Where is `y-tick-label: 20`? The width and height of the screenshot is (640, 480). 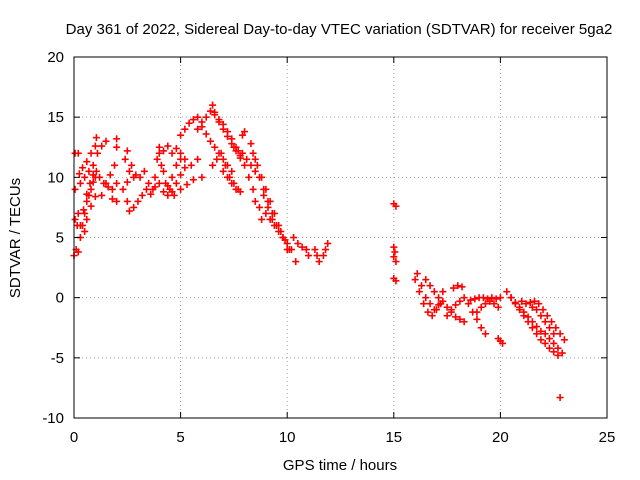 y-tick-label: 20 is located at coordinates (55, 57).